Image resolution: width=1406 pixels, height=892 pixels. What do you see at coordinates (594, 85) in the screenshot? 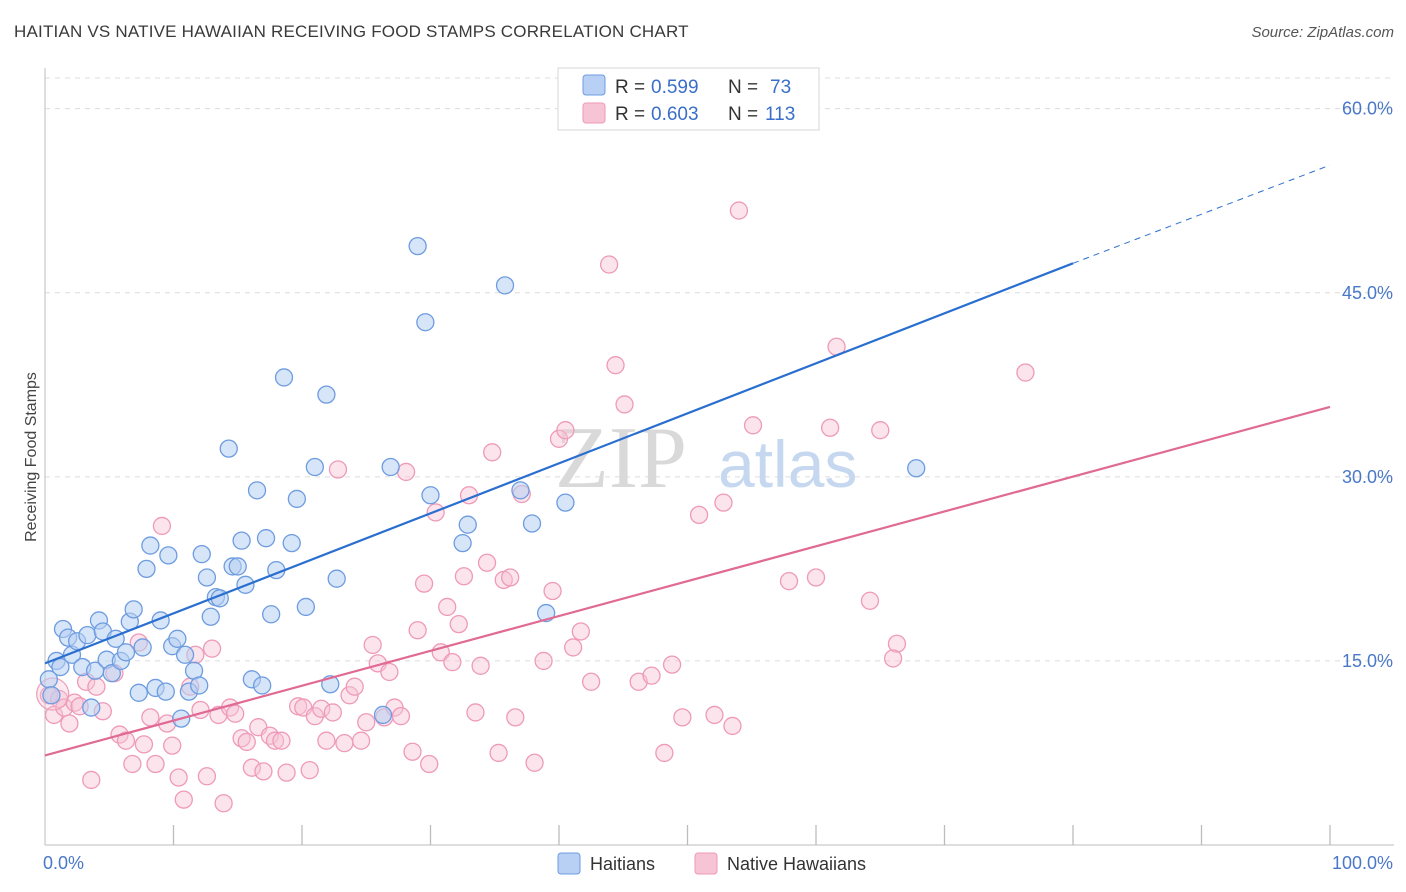
I see `legend-swatch-haitians` at bounding box center [594, 85].